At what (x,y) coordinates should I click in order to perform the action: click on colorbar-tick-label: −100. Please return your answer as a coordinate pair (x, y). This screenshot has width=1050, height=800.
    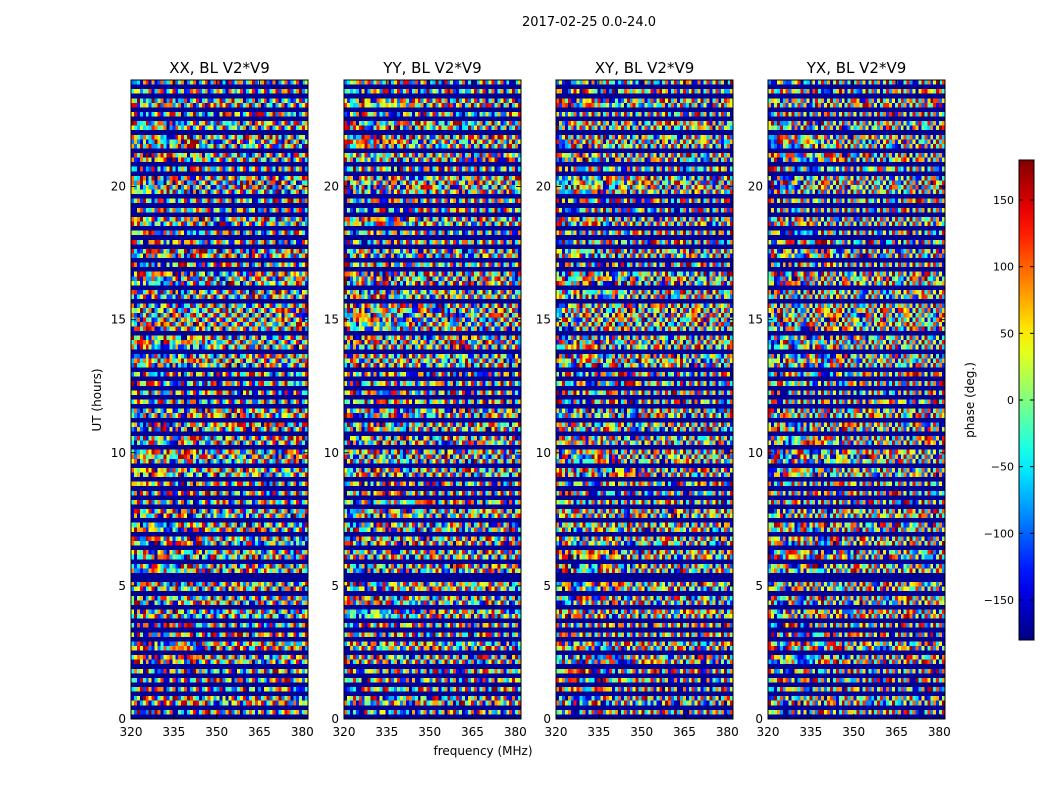
    Looking at the image, I should click on (999, 533).